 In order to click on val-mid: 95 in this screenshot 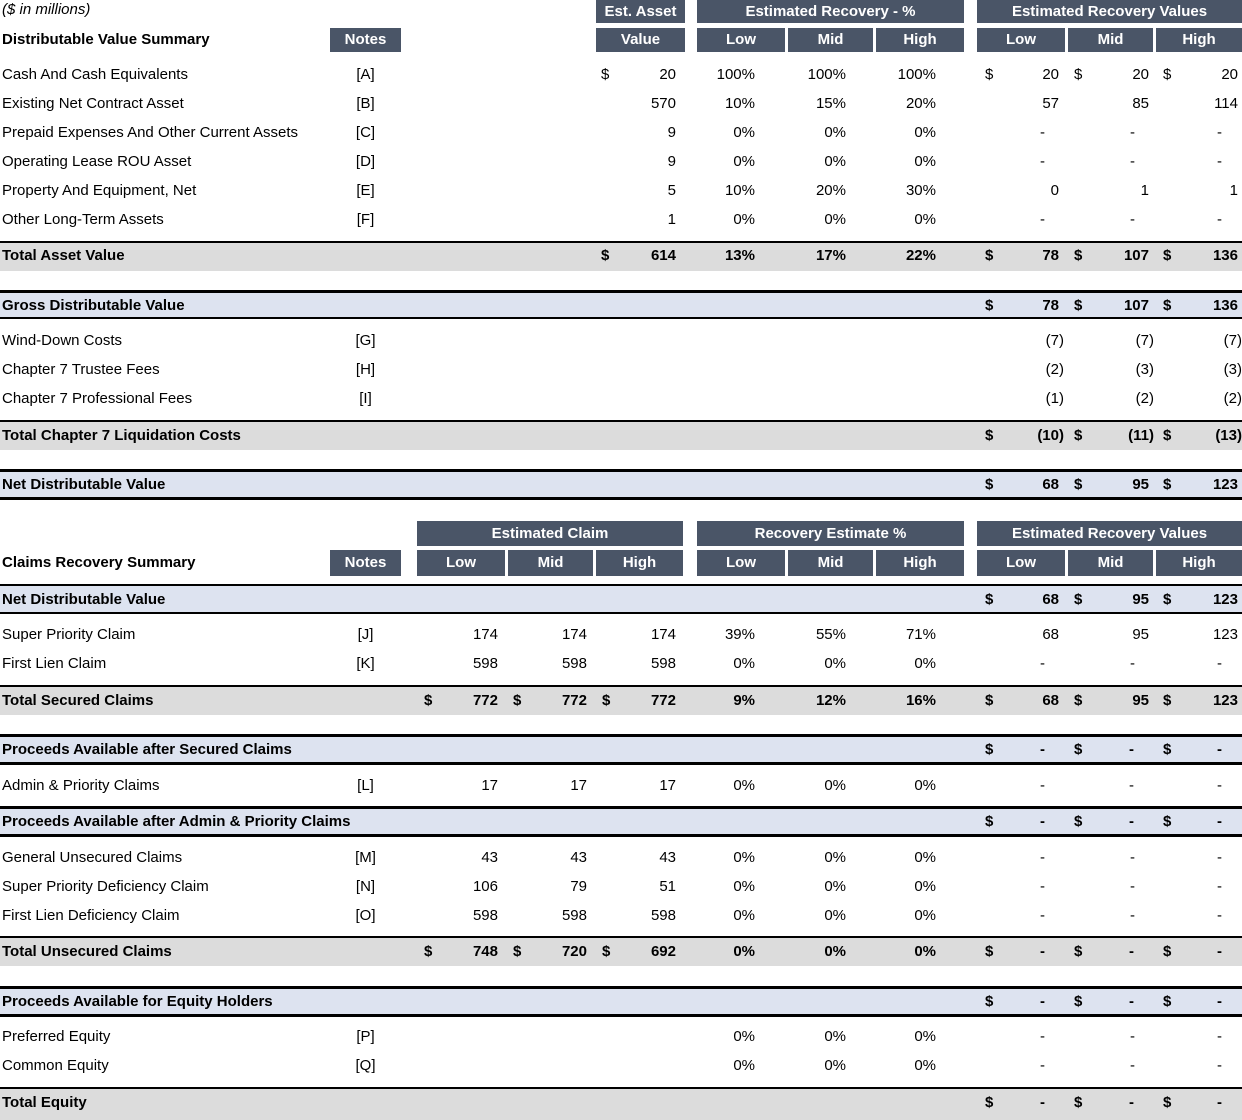, I will do `click(1140, 484)`.